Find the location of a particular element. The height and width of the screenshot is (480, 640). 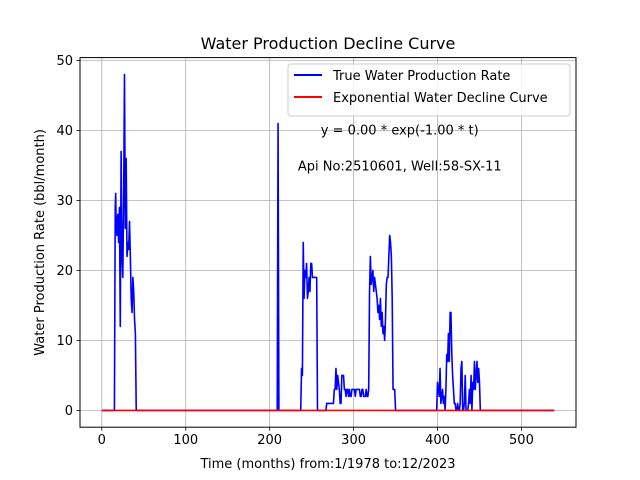

x-tick-label: 200 is located at coordinates (269, 440).